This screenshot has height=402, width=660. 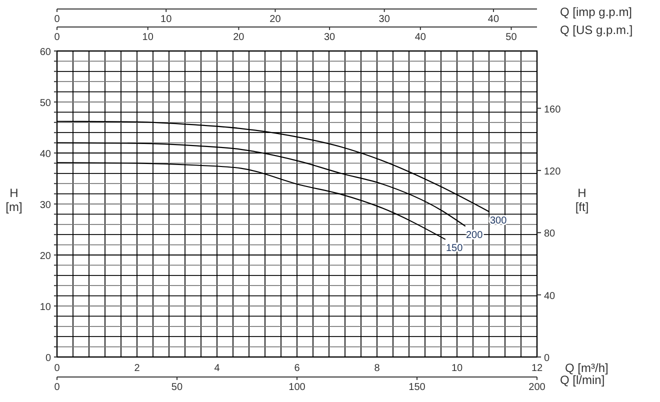 What do you see at coordinates (297, 387) in the screenshot?
I see `text: 100` at bounding box center [297, 387].